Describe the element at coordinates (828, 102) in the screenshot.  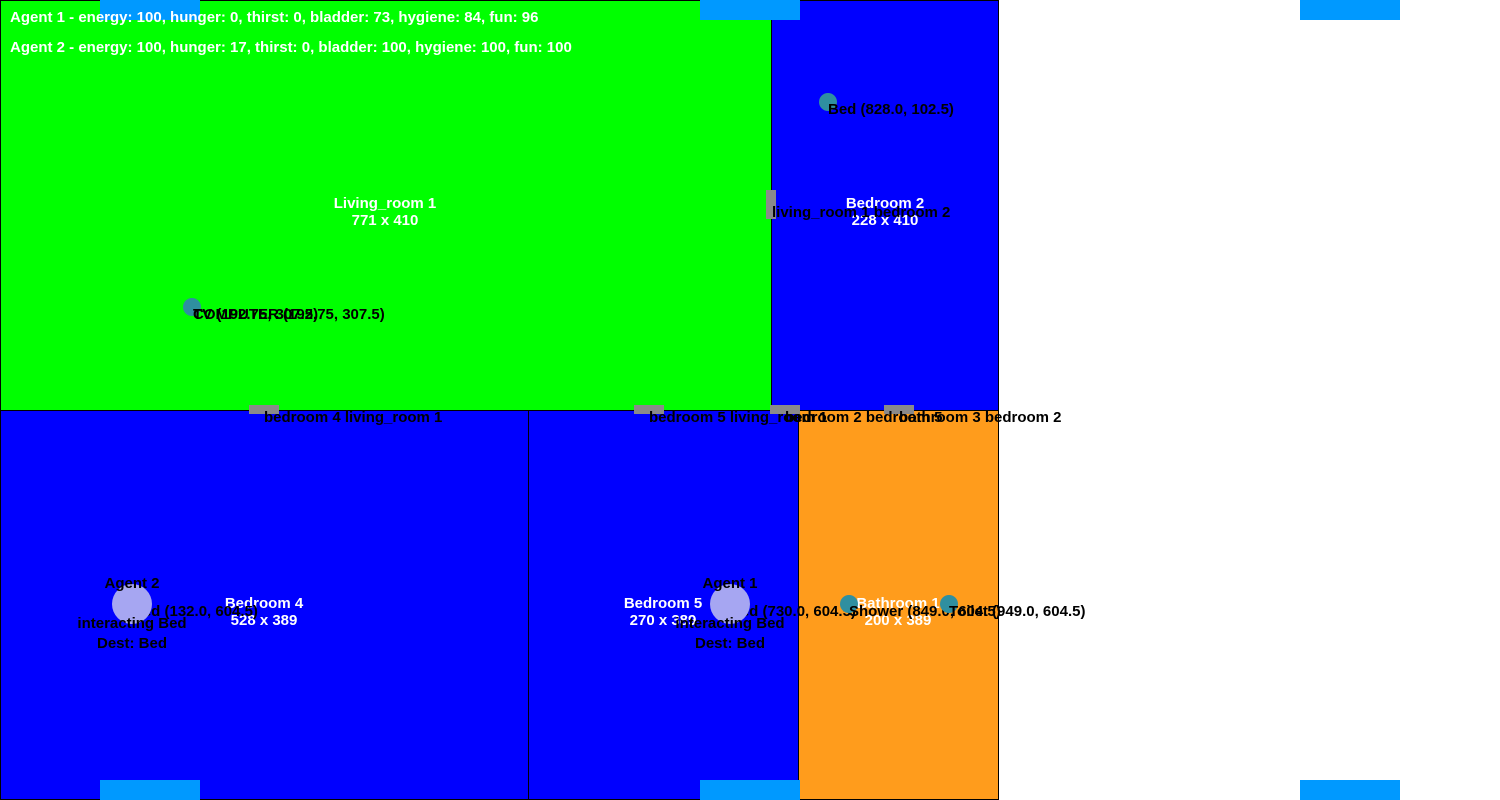
I see `bed-object-icon` at that location.